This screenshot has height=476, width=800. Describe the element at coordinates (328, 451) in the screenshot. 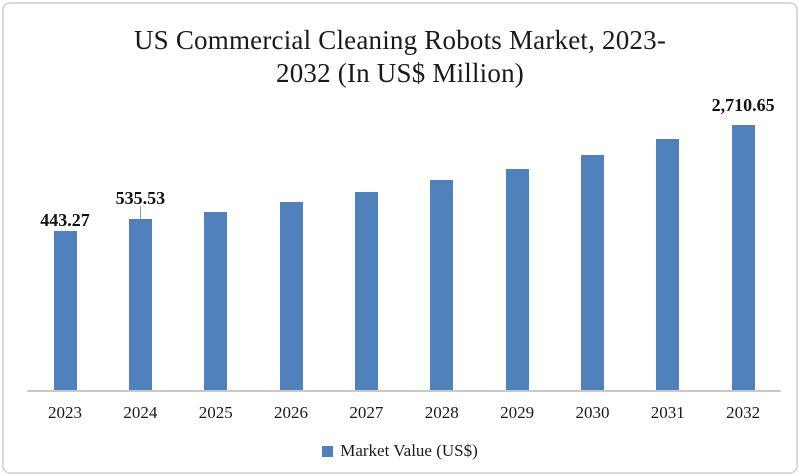

I see `legend-swatch-icon` at that location.